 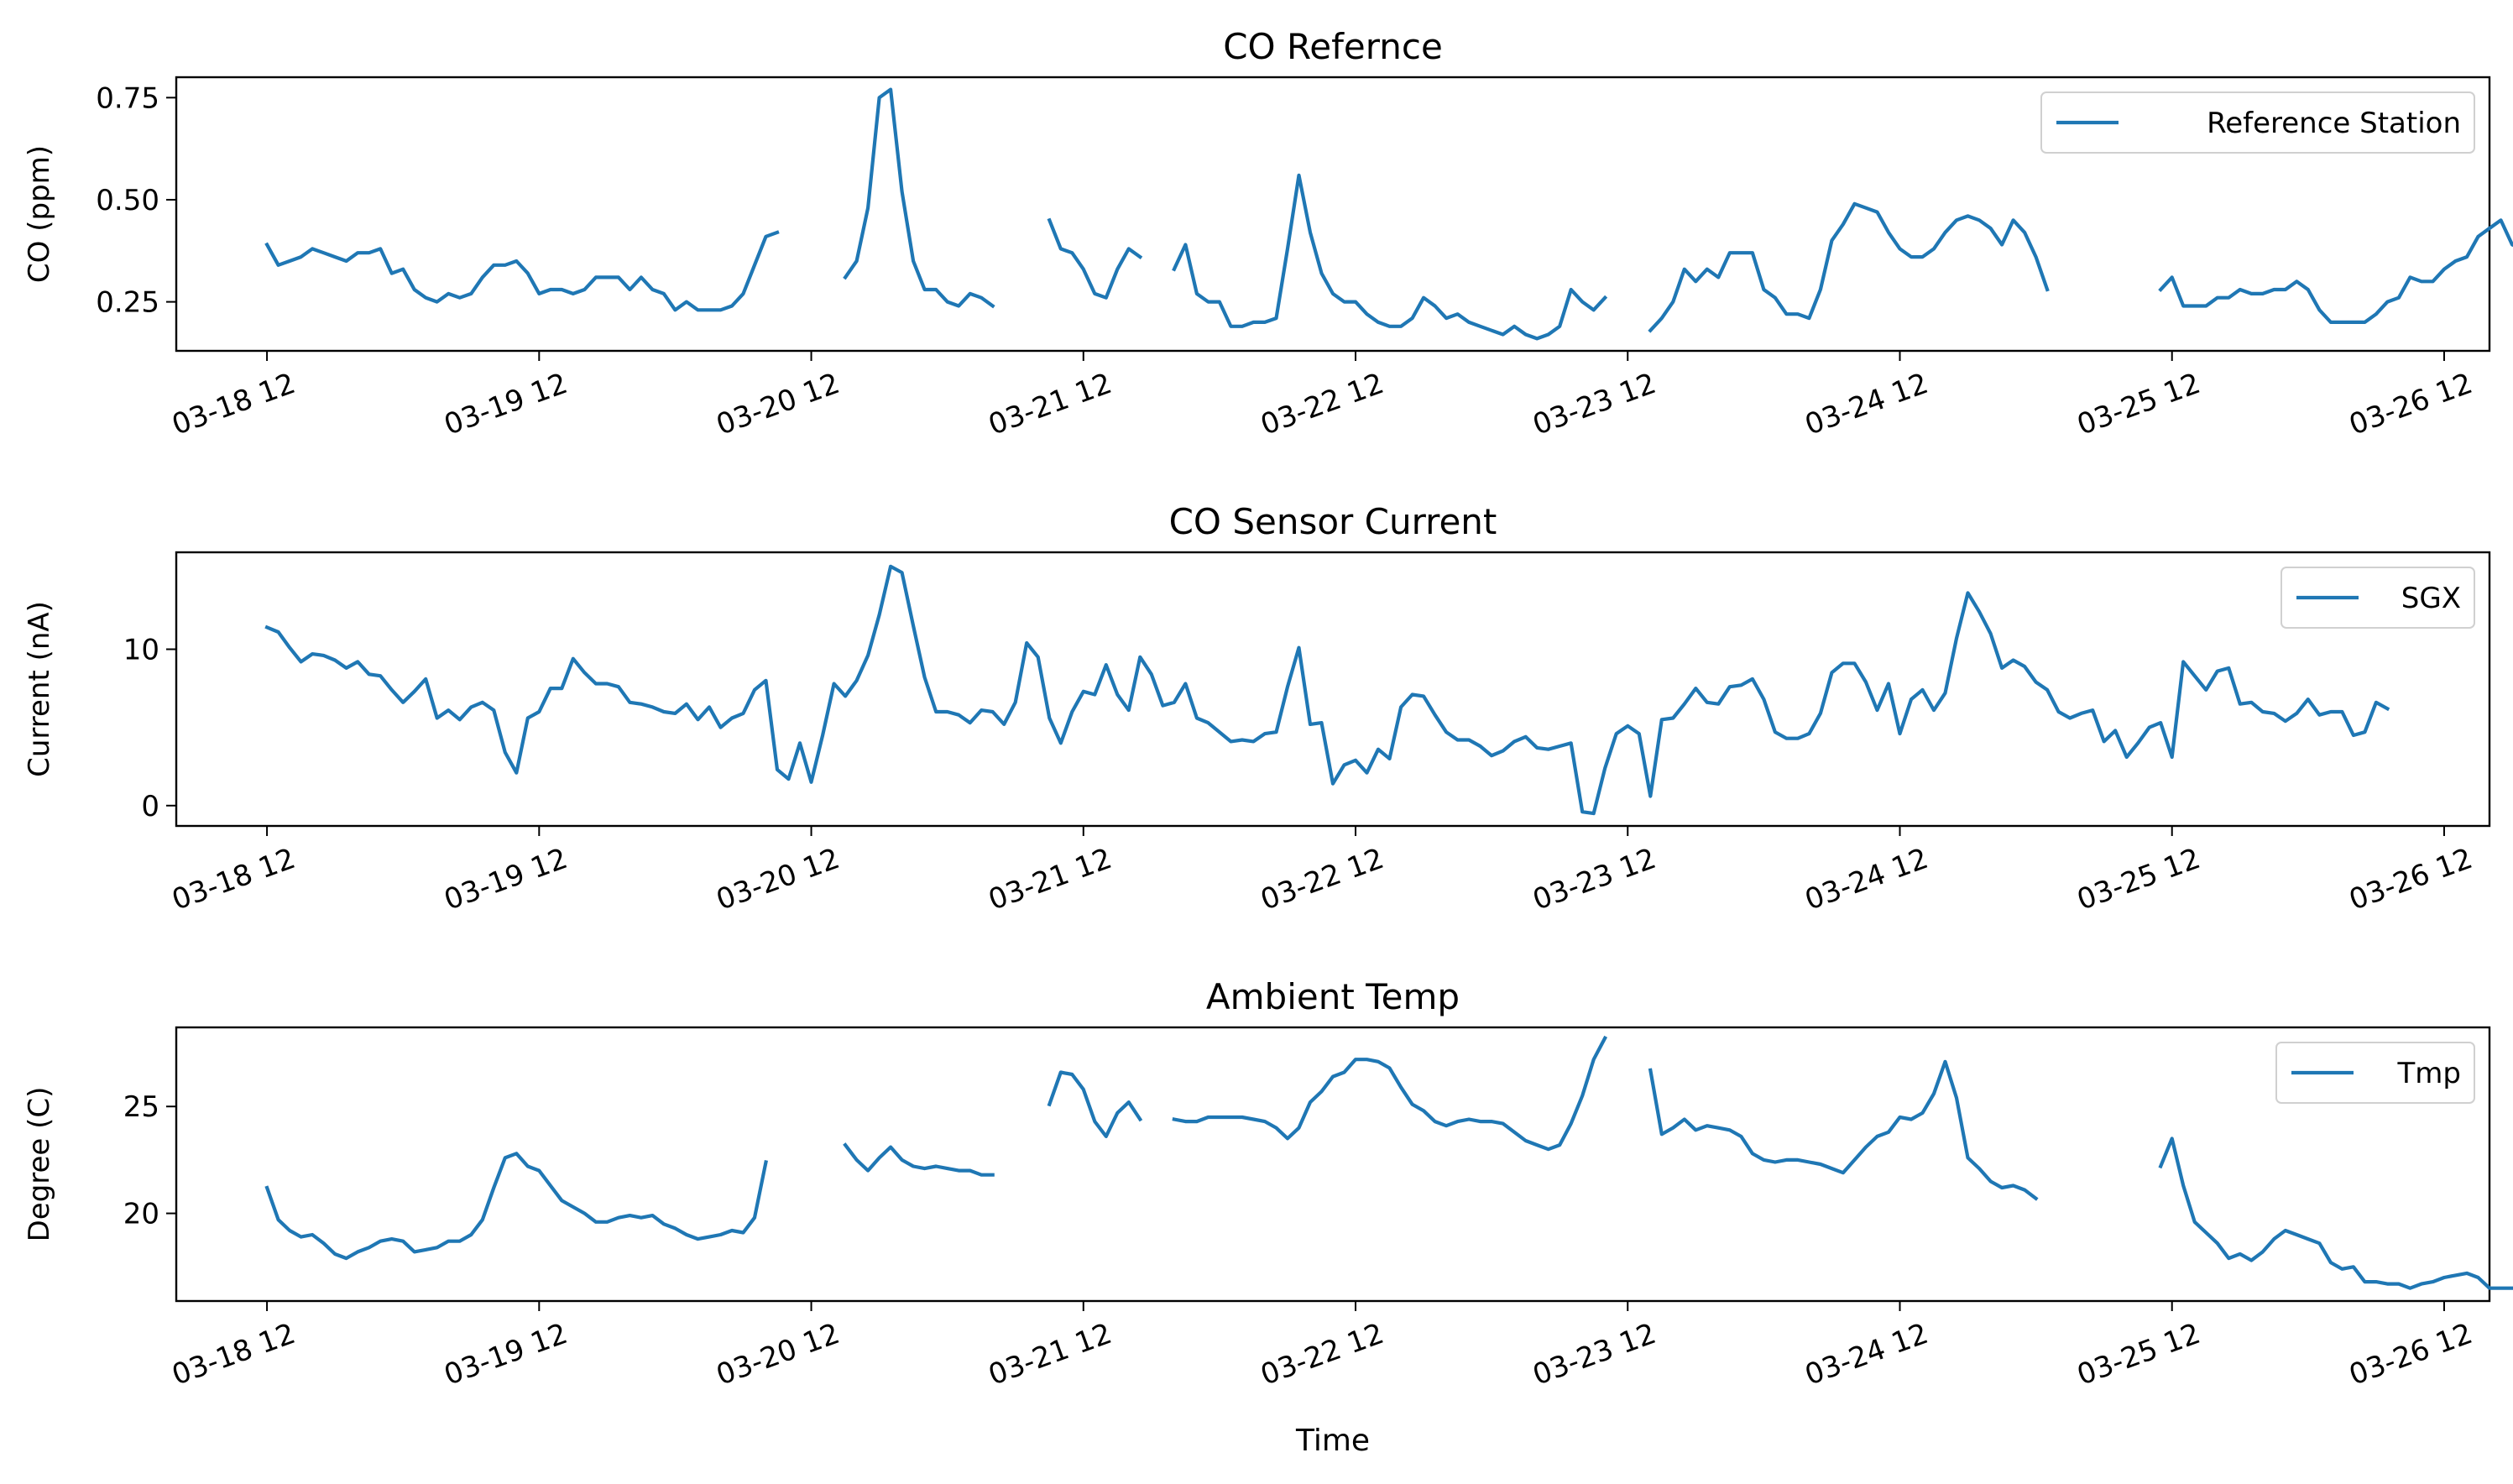 What do you see at coordinates (127, 303) in the screenshot?
I see `y-tick-label: 0.25` at bounding box center [127, 303].